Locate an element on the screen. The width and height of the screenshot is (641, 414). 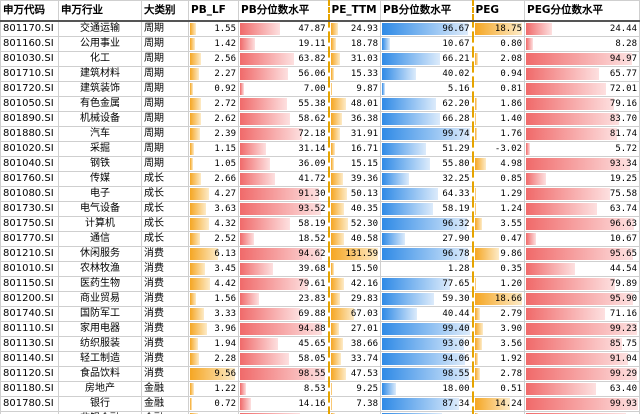
cell-pb-percentile: 39.68 is located at coordinates (283, 269).